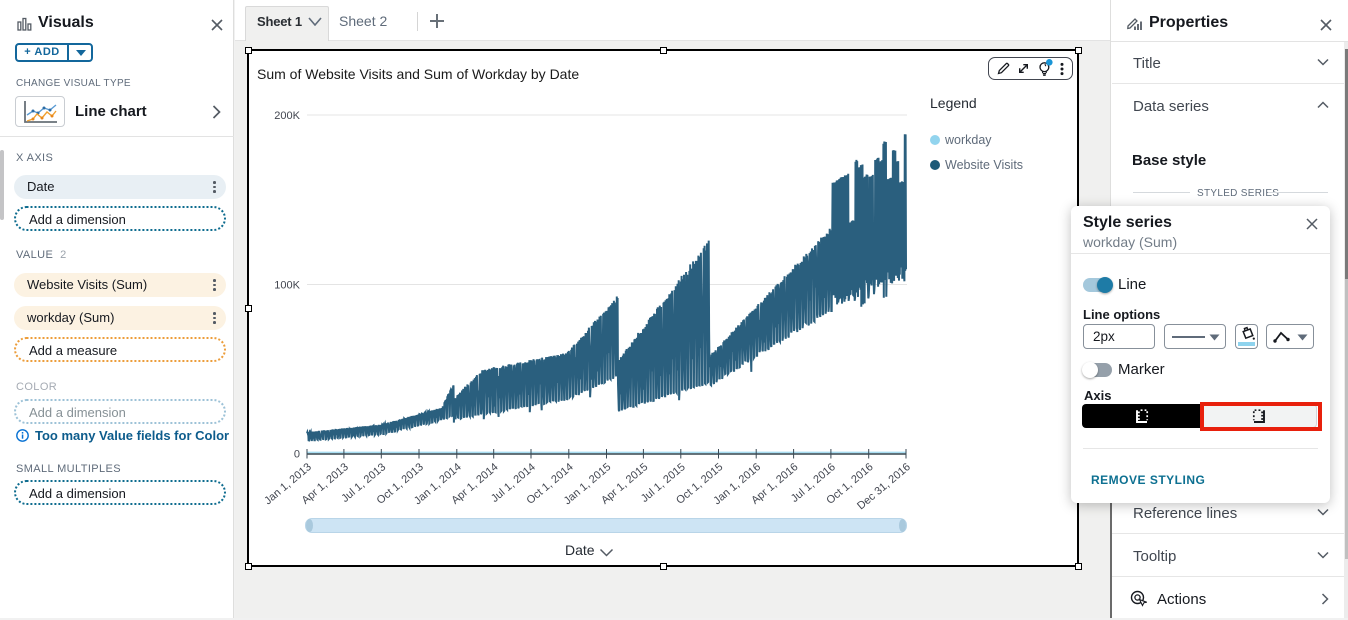  Describe the element at coordinates (287, 116) in the screenshot. I see `svg-text: 200K` at that location.